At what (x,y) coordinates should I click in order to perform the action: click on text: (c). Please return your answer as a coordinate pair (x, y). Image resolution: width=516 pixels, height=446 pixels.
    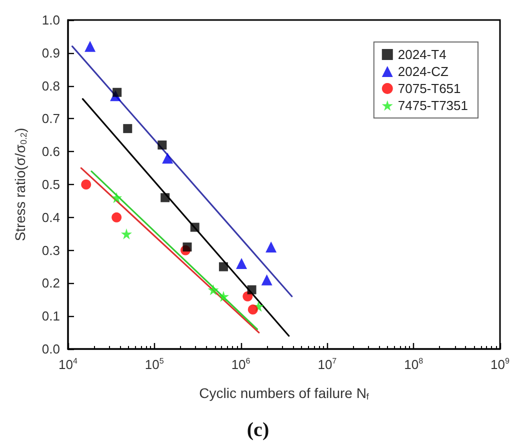
    Looking at the image, I should click on (258, 430).